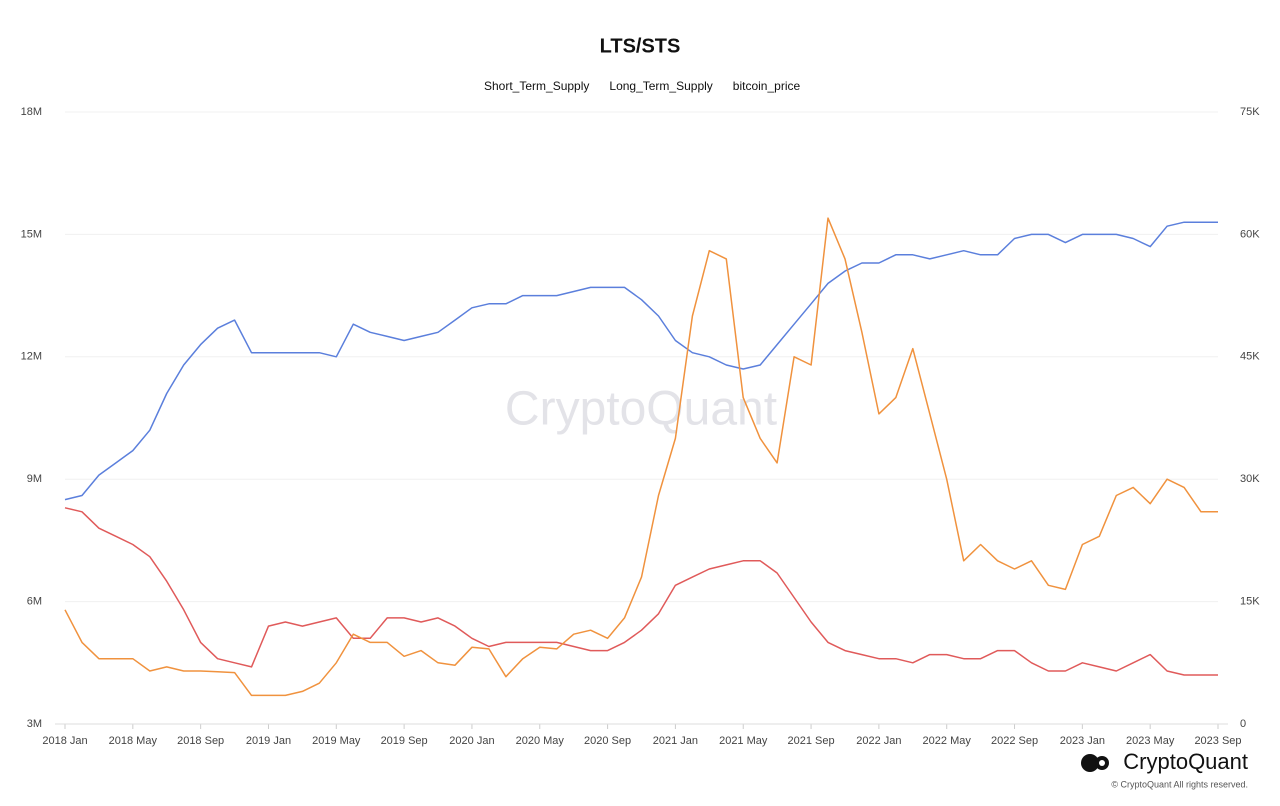 The image size is (1280, 806). I want to click on y-tick-label: 6M, so click(34, 602).